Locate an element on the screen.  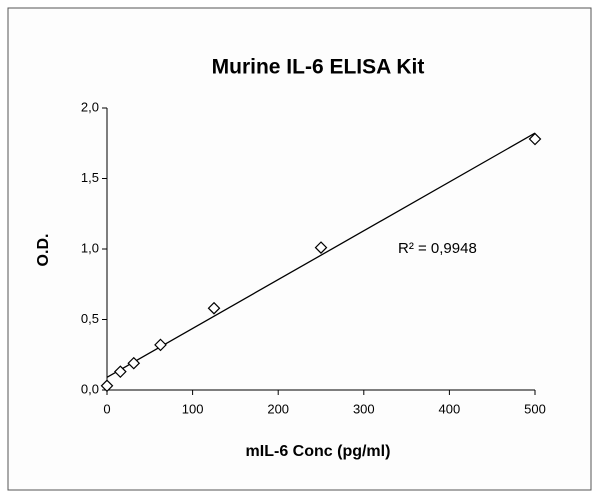
y-tick-label: 0,0 is located at coordinates (90, 388).